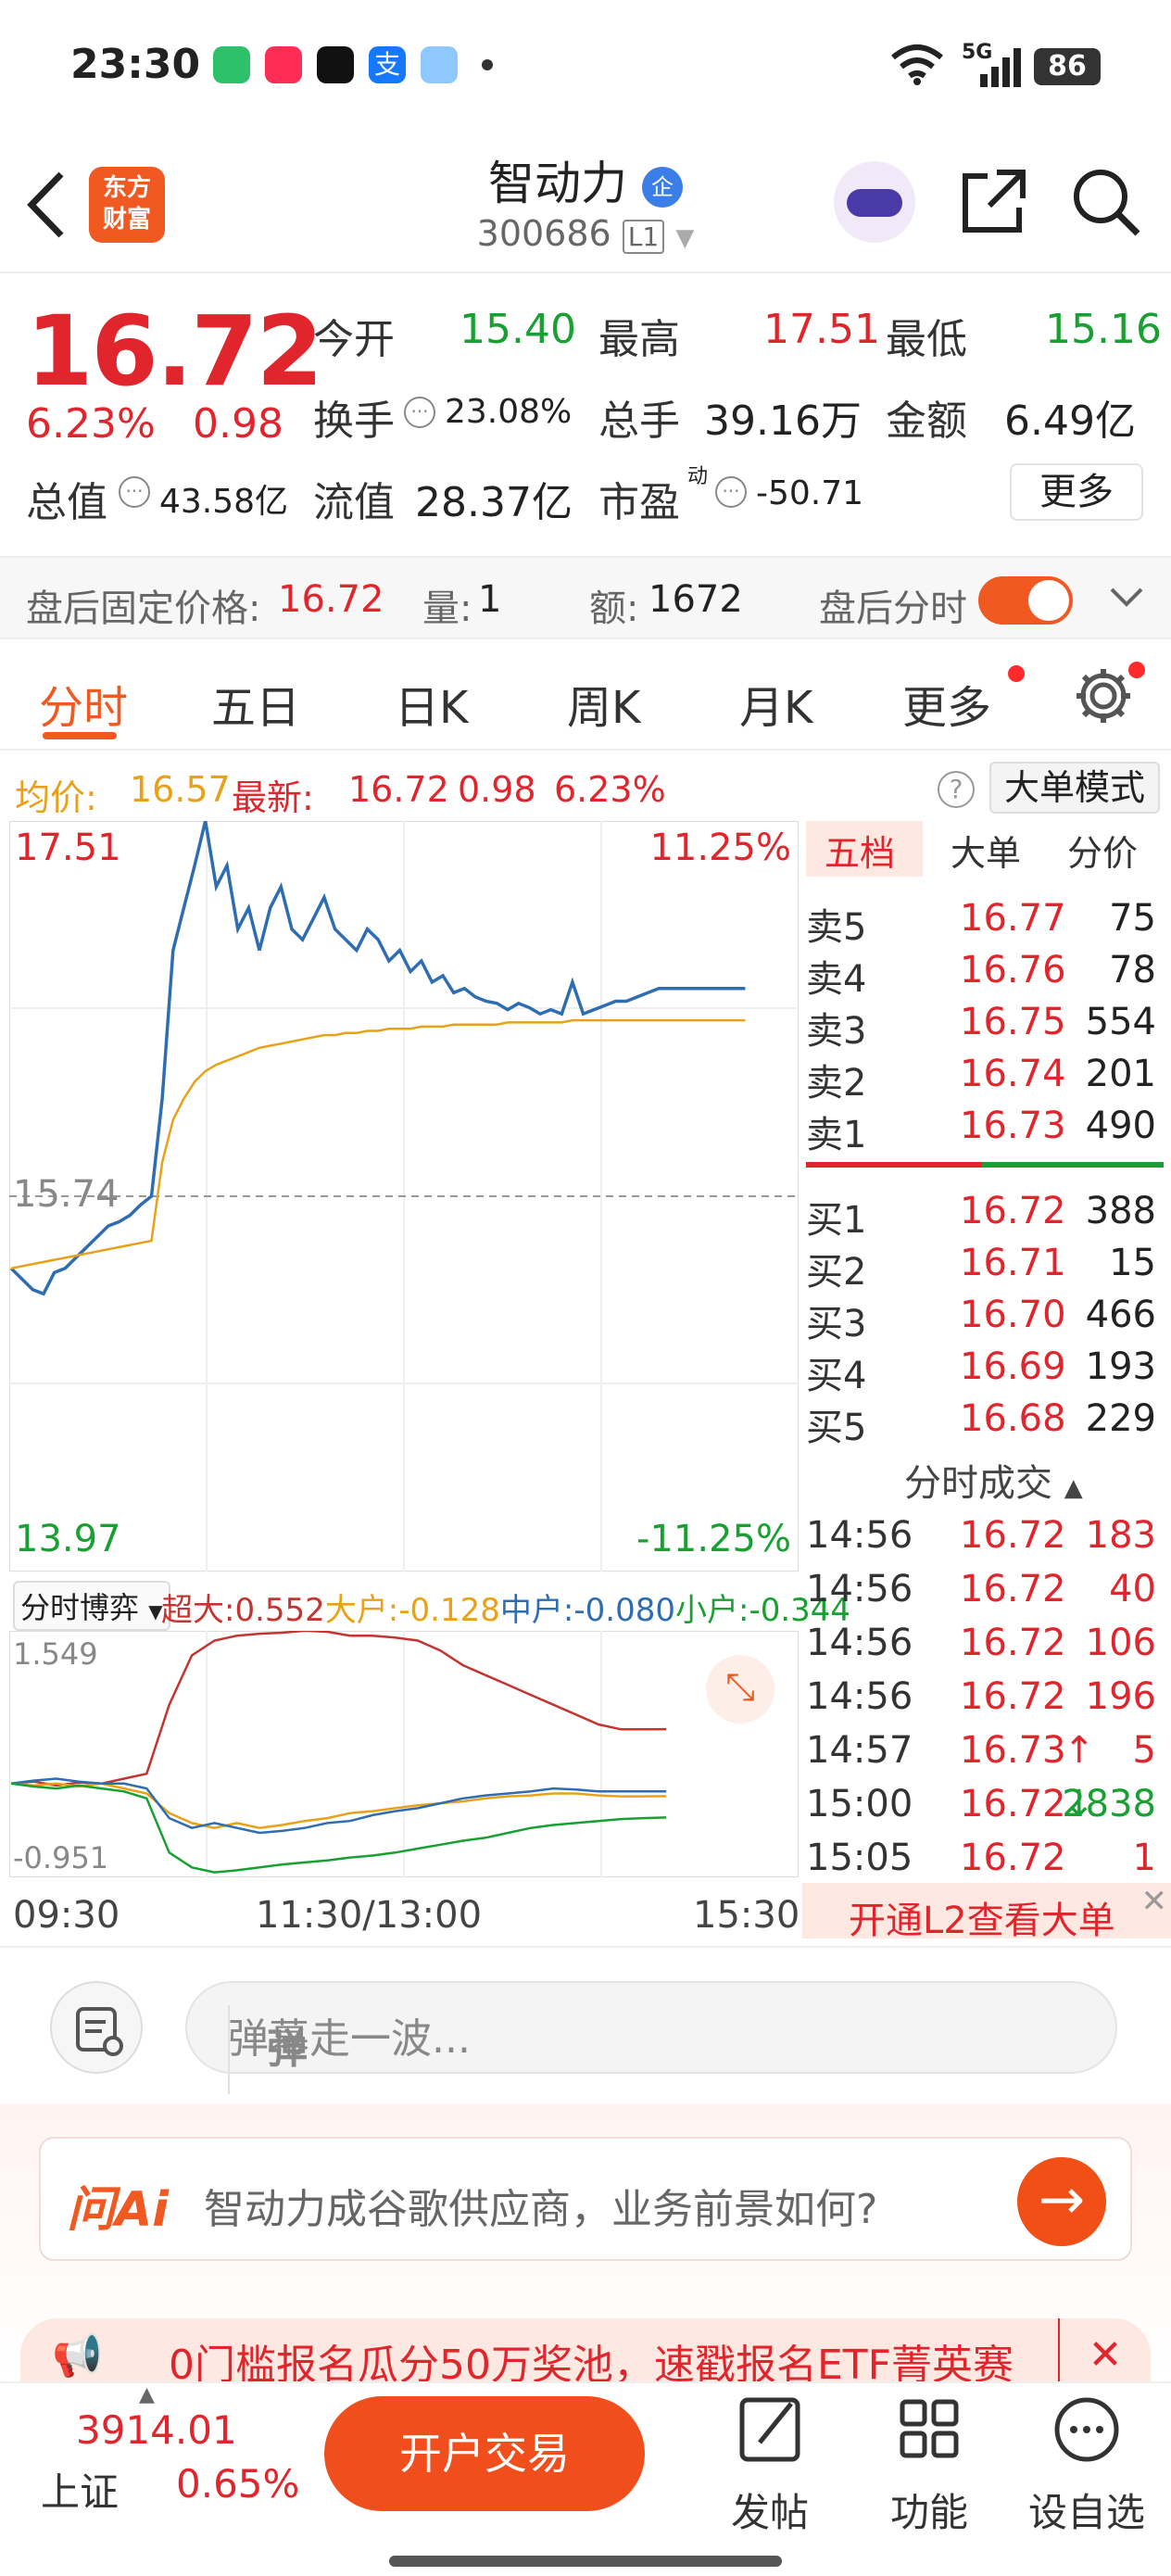 The height and width of the screenshot is (2576, 1171). What do you see at coordinates (1013, 1263) in the screenshot?
I see `bid-price: 16.71` at bounding box center [1013, 1263].